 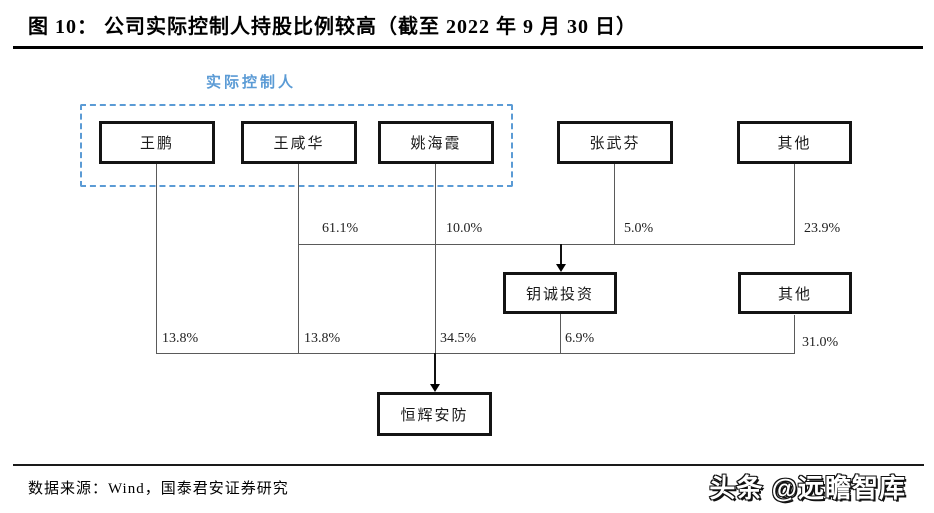 I want to click on node-label: 王鹏, so click(x=156, y=144).